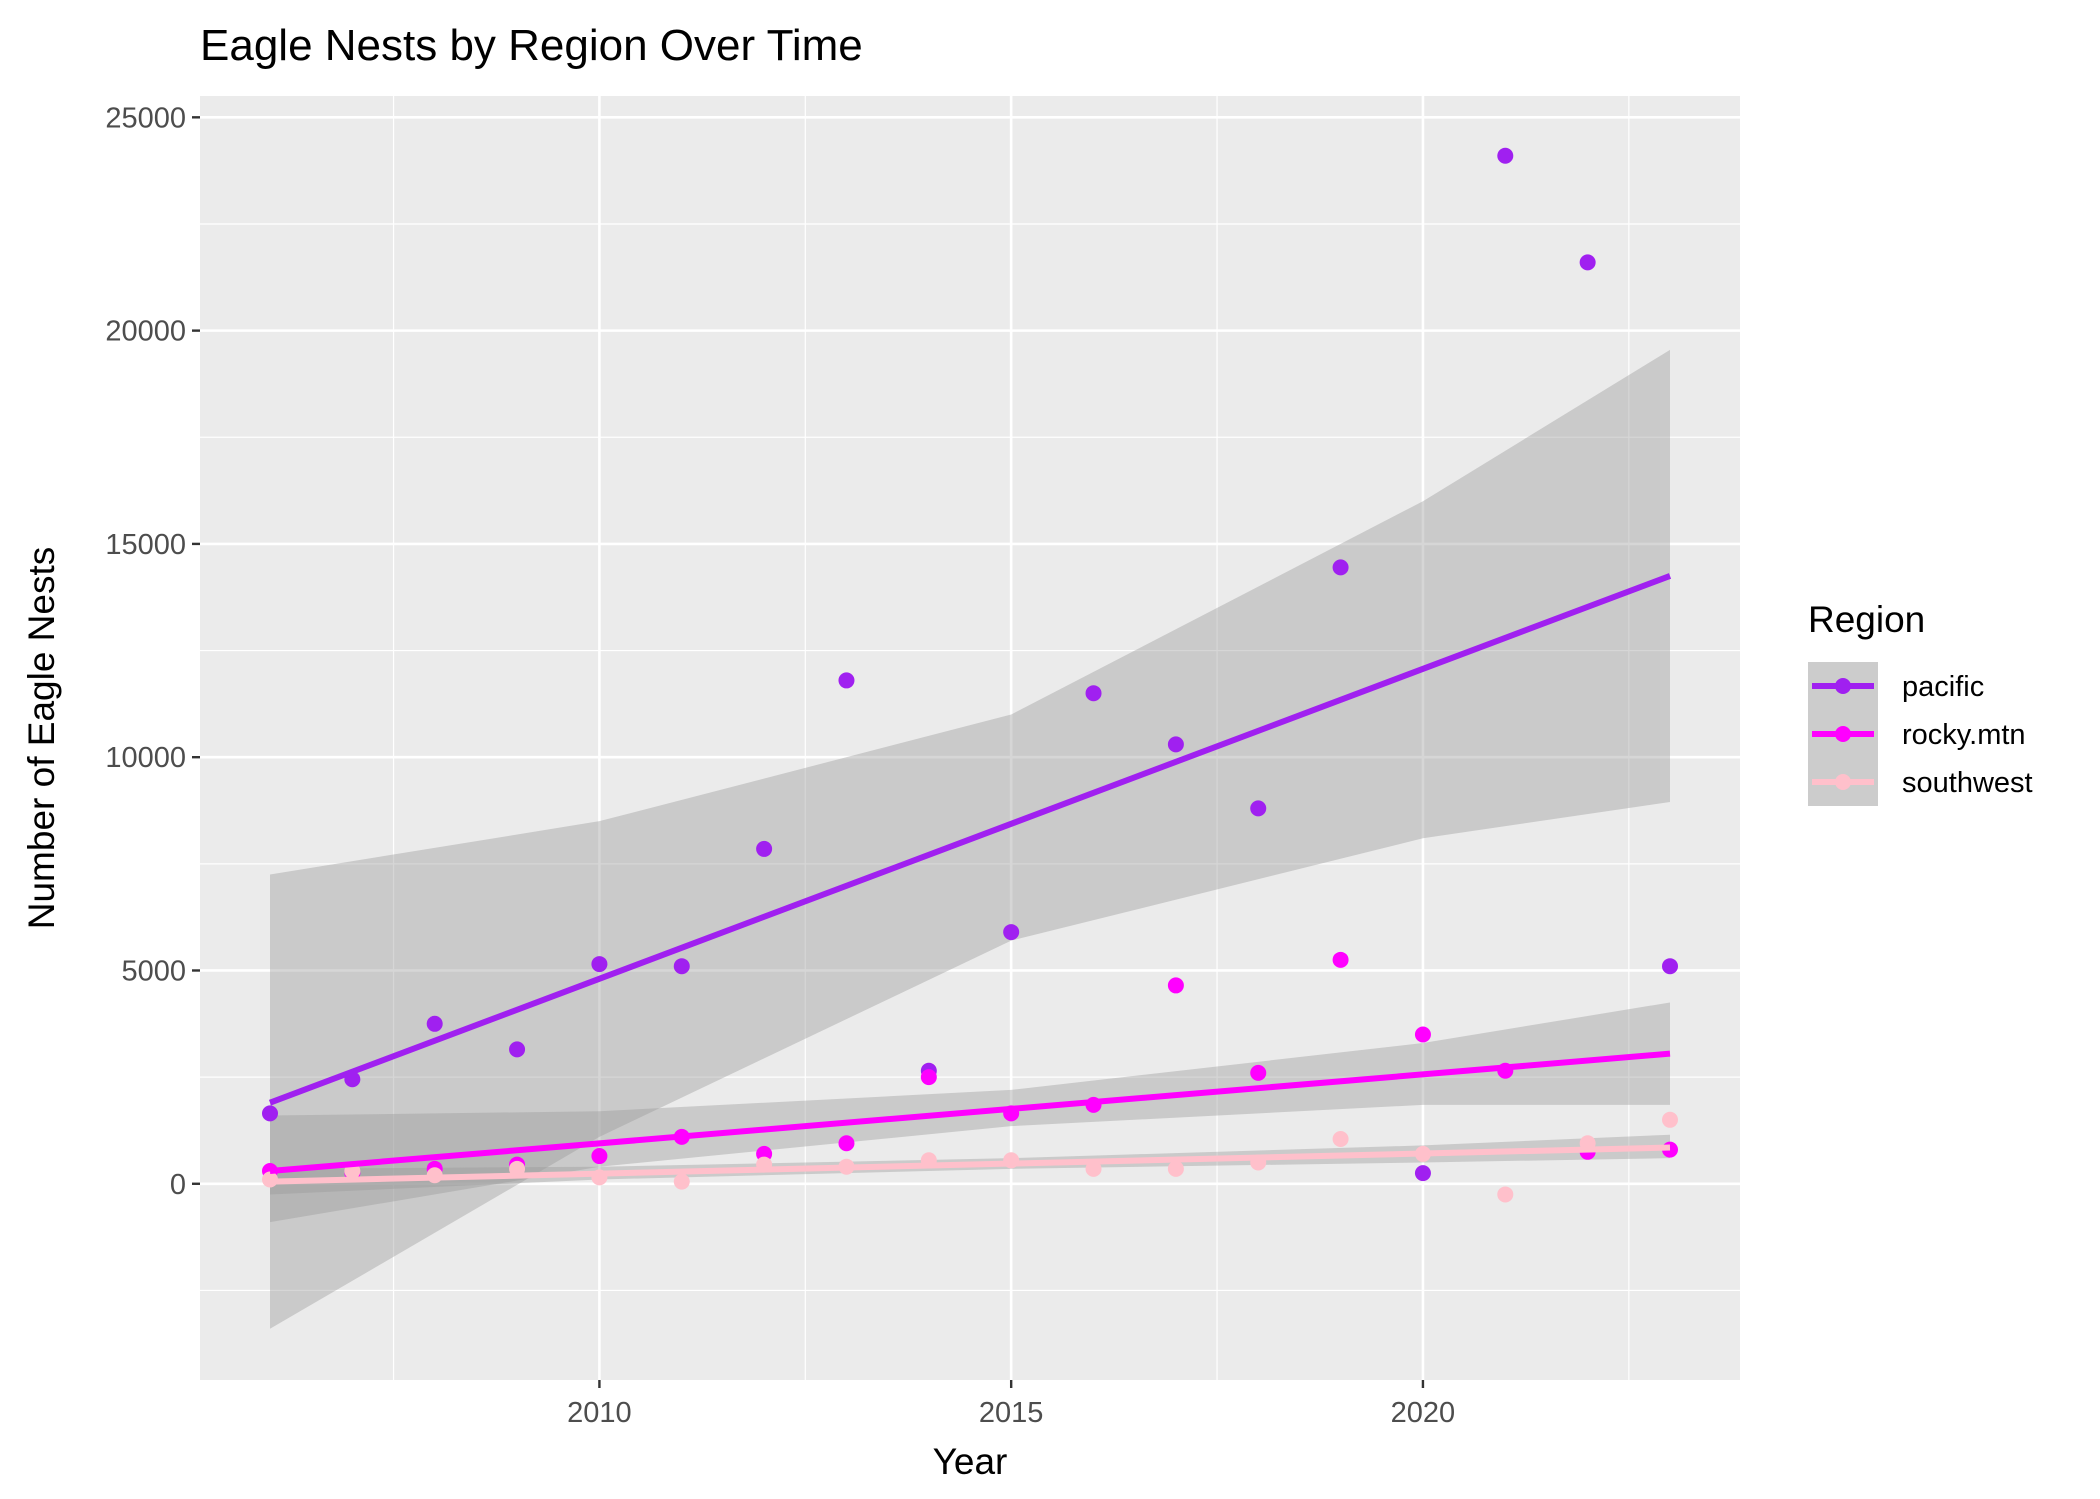 The image size is (2100, 1499). I want to click on y-tick-label: 15000, so click(145, 545).